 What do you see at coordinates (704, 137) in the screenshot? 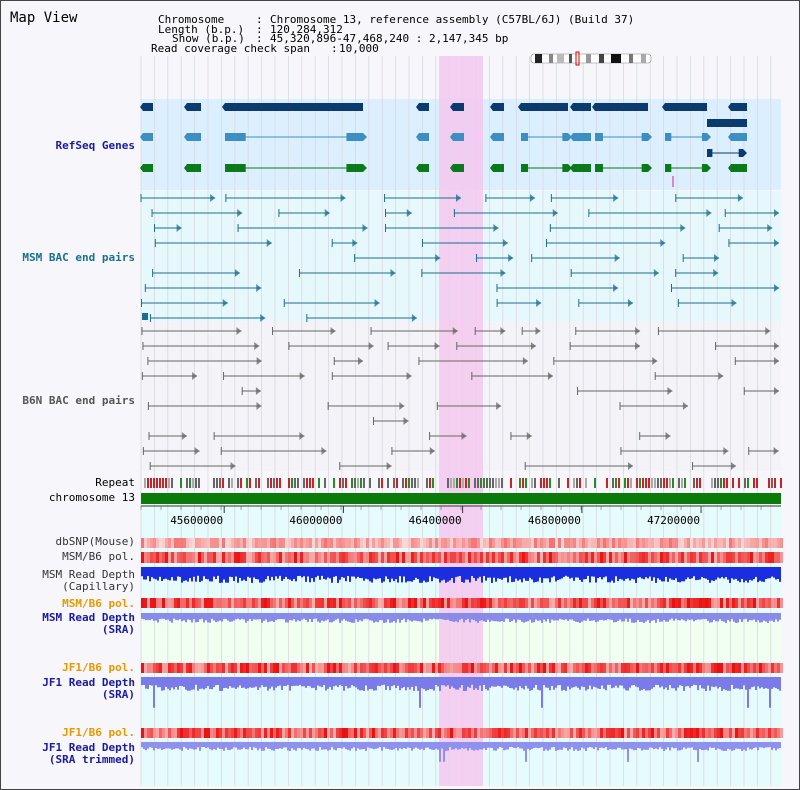
I see `refseq-gene-exon` at bounding box center [704, 137].